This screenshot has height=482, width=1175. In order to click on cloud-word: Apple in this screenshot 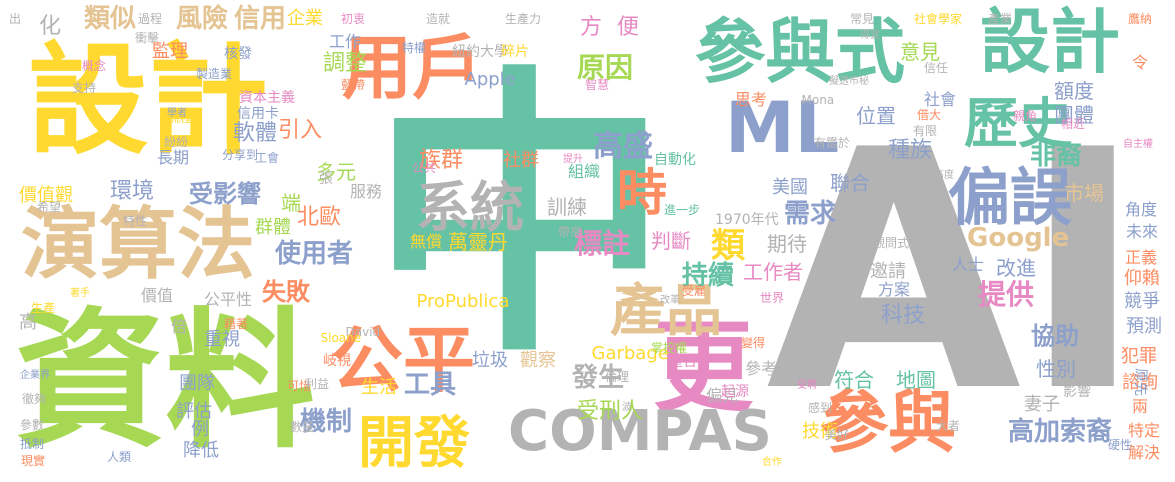, I will do `click(490, 79)`.